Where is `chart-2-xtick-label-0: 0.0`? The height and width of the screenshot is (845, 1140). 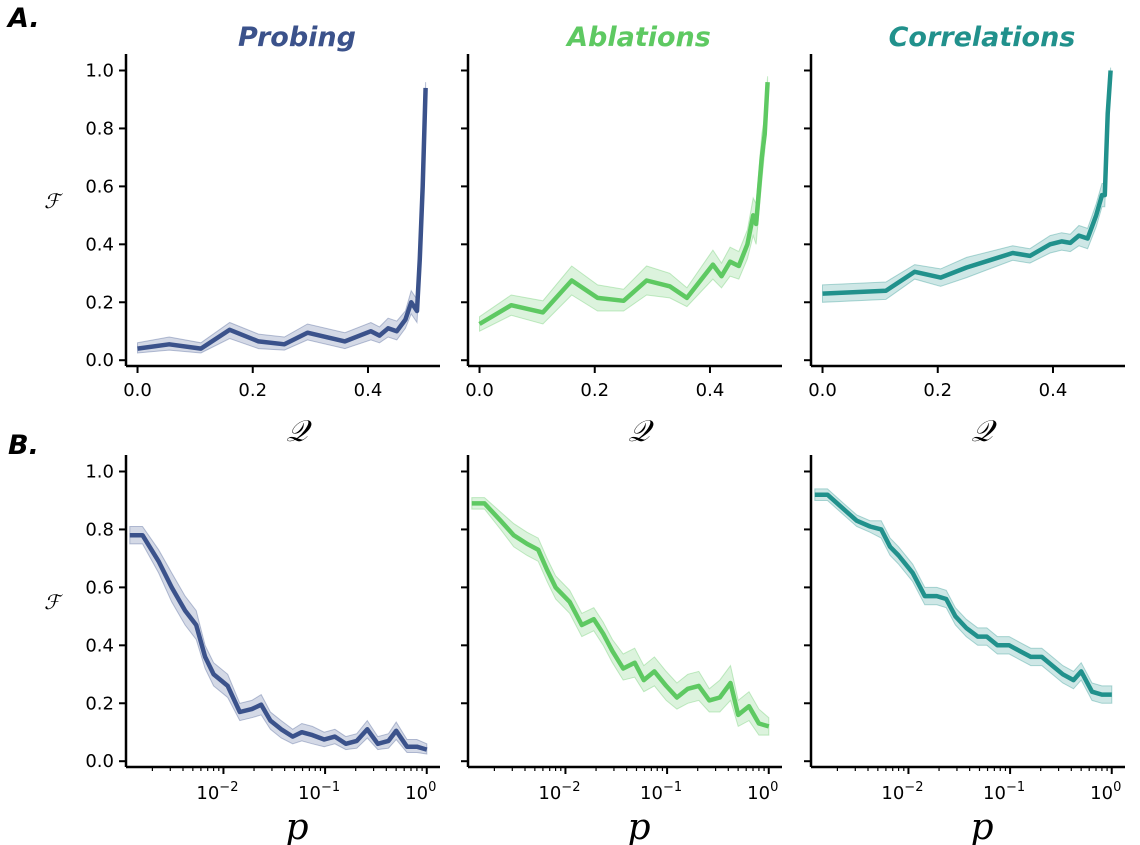 chart-2-xtick-label-0: 0.0 is located at coordinates (822, 390).